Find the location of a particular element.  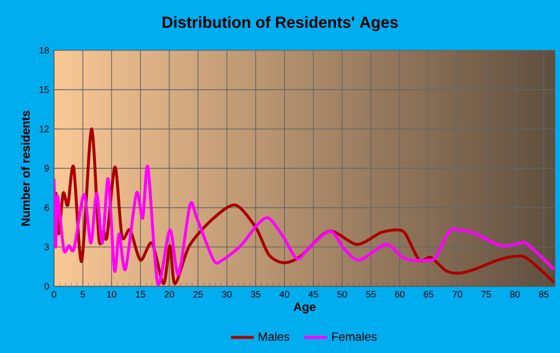

y-tick-label: 6 is located at coordinates (46, 207).